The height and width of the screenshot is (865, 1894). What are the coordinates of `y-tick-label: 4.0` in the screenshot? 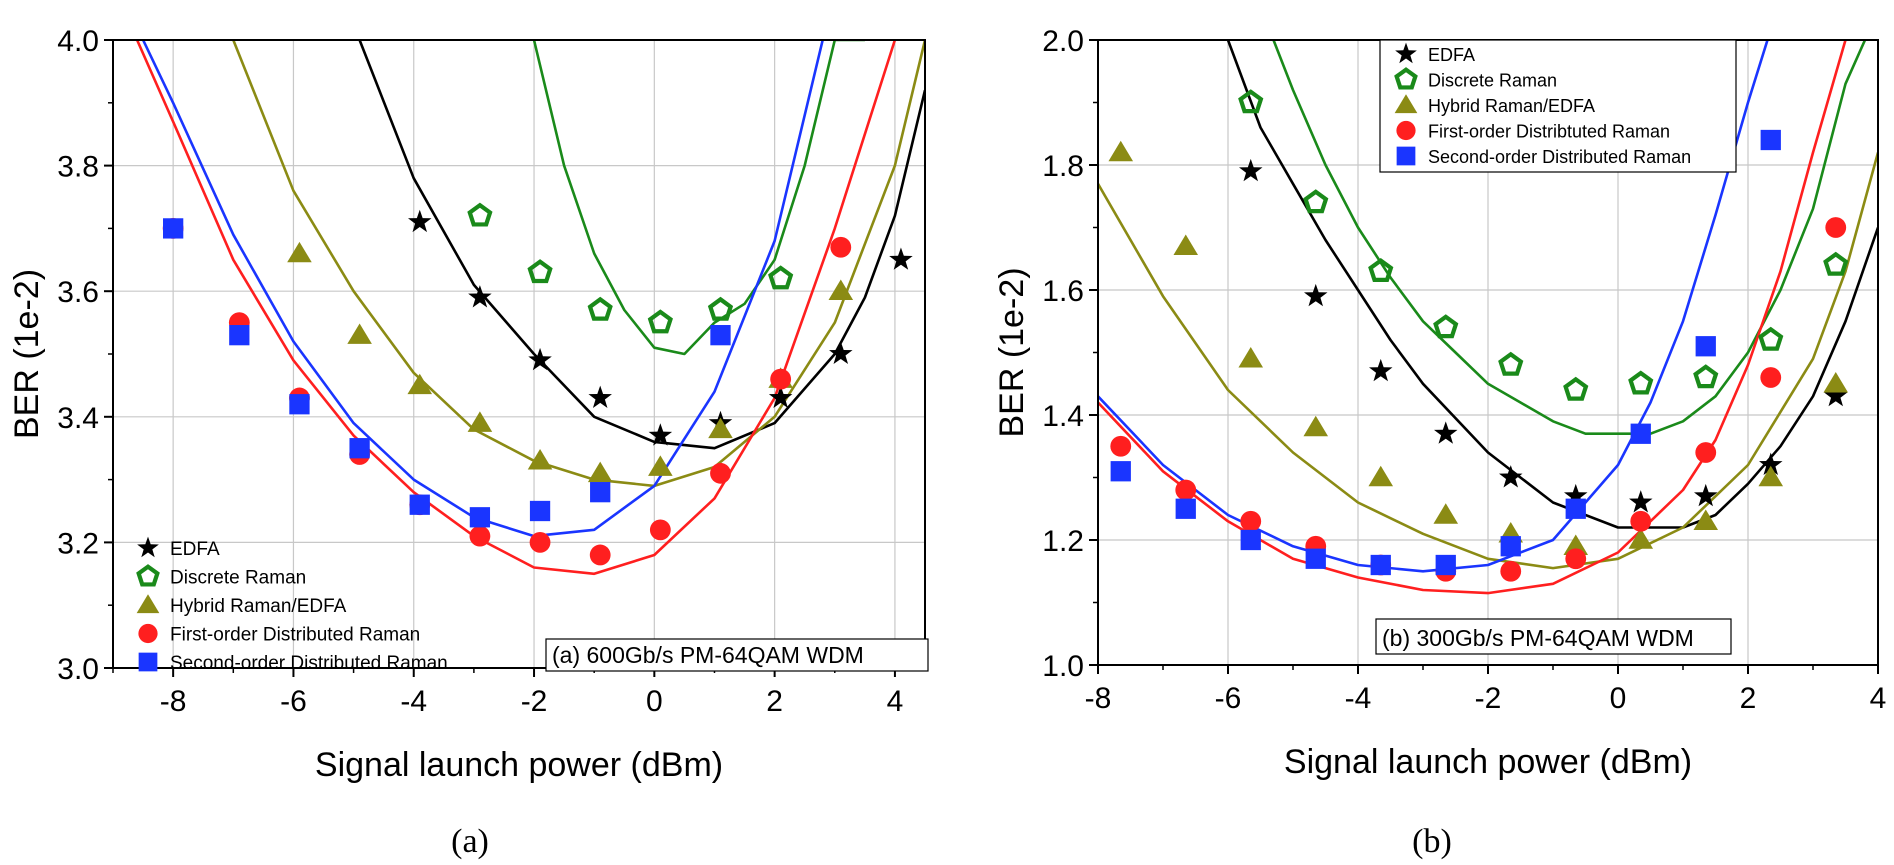 It's located at (78, 41).